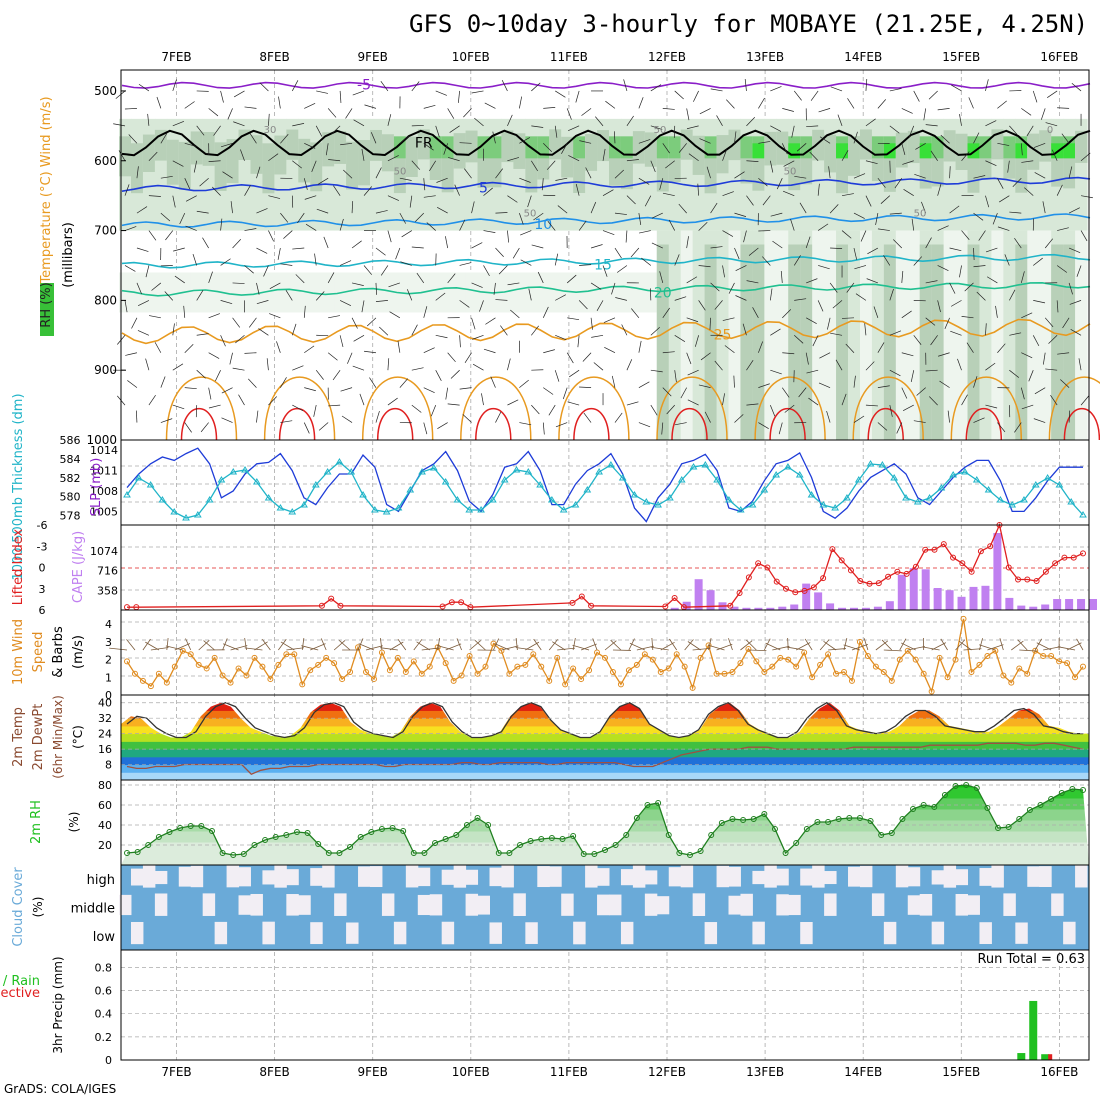 This screenshot has width=1100, height=1100. Describe the element at coordinates (104, 491) in the screenshot. I see `slp-tick: 1008` at that location.